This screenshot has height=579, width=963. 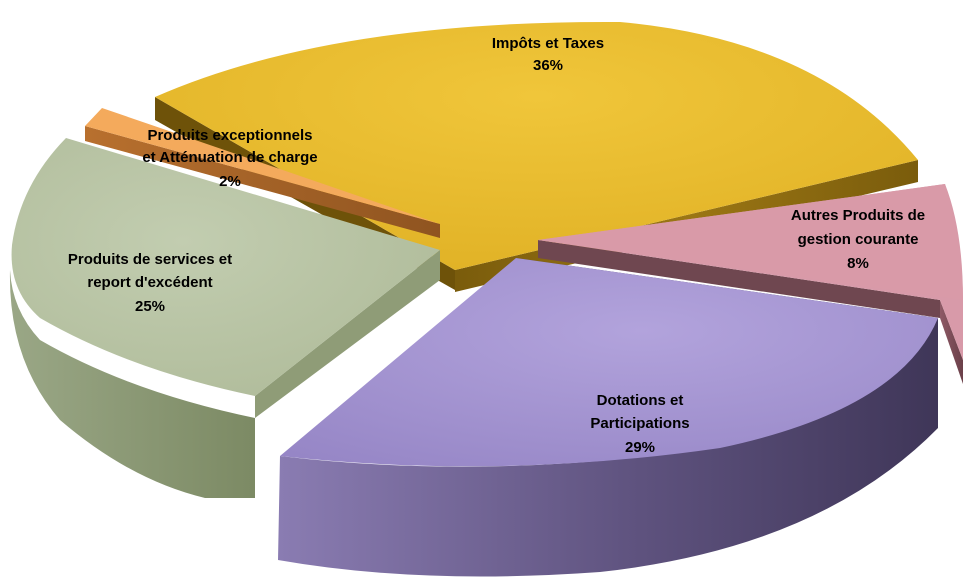 What do you see at coordinates (347, 334) in the screenshot?
I see `slice-services-inner-side` at bounding box center [347, 334].